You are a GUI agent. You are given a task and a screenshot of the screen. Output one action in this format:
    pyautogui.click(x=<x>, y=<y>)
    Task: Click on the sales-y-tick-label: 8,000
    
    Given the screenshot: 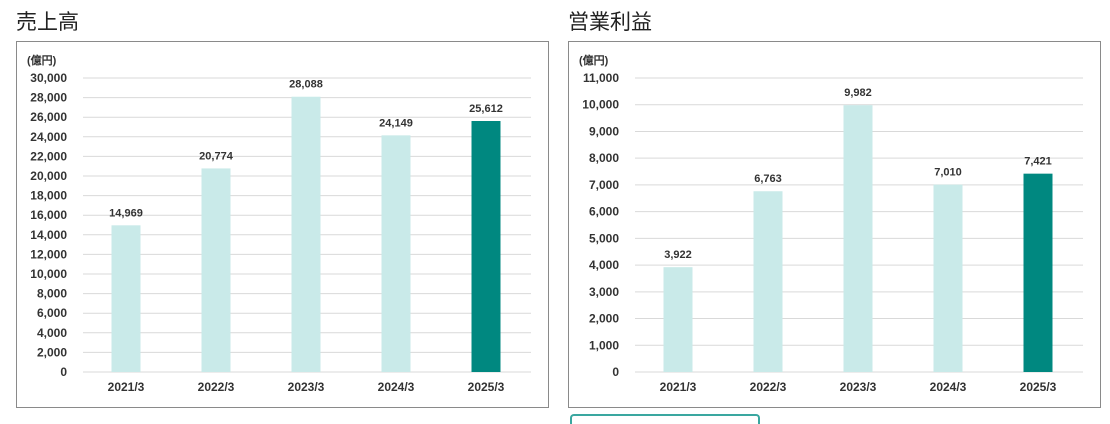 What is the action you would take?
    pyautogui.click(x=52, y=294)
    